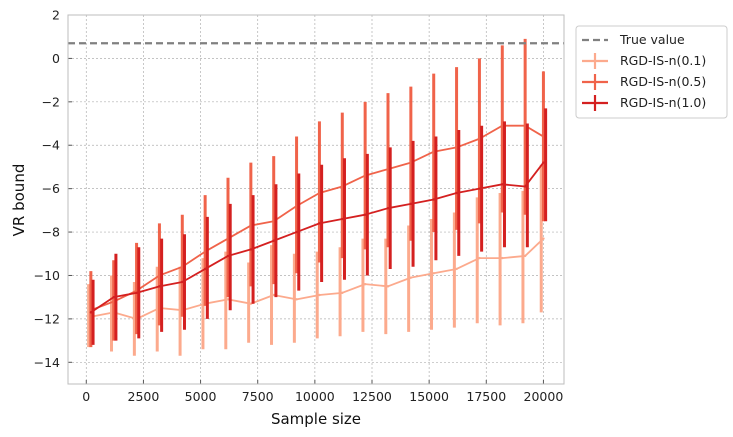 The height and width of the screenshot is (437, 733). What do you see at coordinates (56, 15) in the screenshot?
I see `y-tick-label: 2` at bounding box center [56, 15].